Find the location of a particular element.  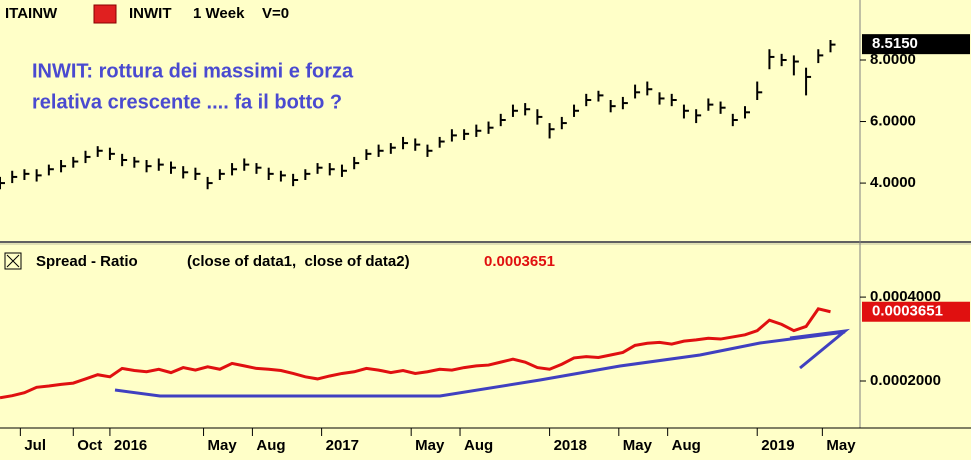

indicator-title: Spread - Ratio is located at coordinates (87, 261).